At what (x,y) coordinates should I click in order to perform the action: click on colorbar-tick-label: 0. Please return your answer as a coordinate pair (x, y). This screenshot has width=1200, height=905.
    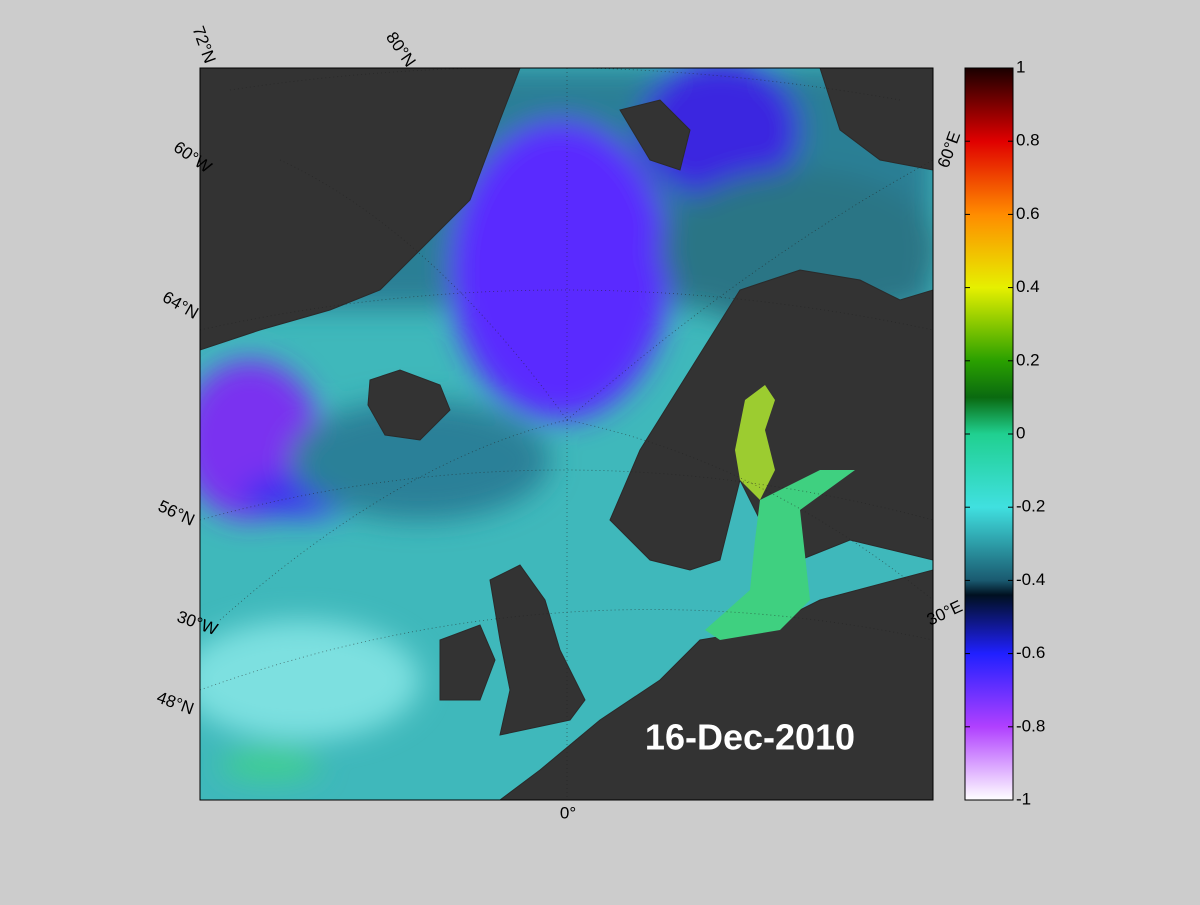
    Looking at the image, I should click on (1020, 432).